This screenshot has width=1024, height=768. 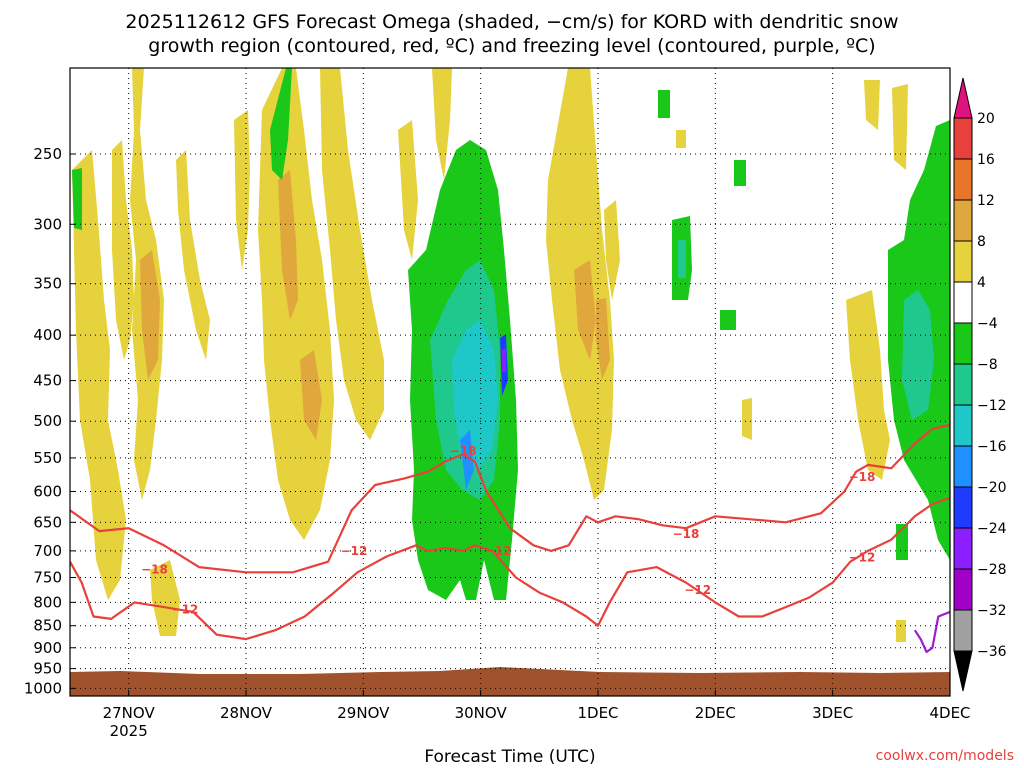 I want to click on colorbar-label: −28, so click(x=992, y=570).